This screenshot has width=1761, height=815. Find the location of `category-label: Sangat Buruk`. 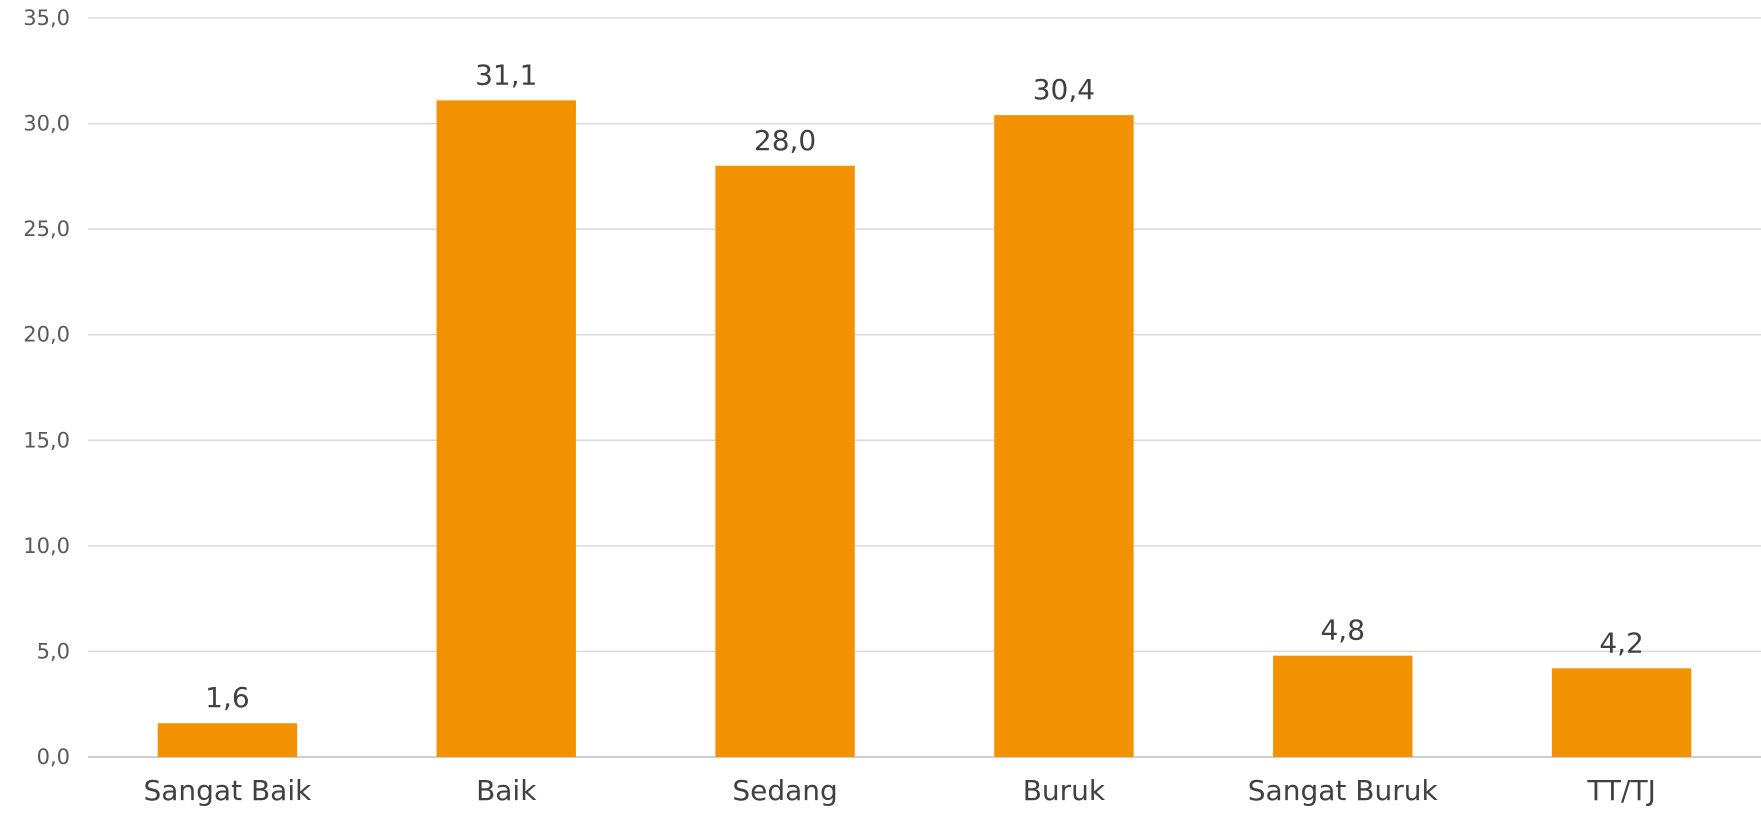

category-label: Sangat Buruk is located at coordinates (1343, 790).